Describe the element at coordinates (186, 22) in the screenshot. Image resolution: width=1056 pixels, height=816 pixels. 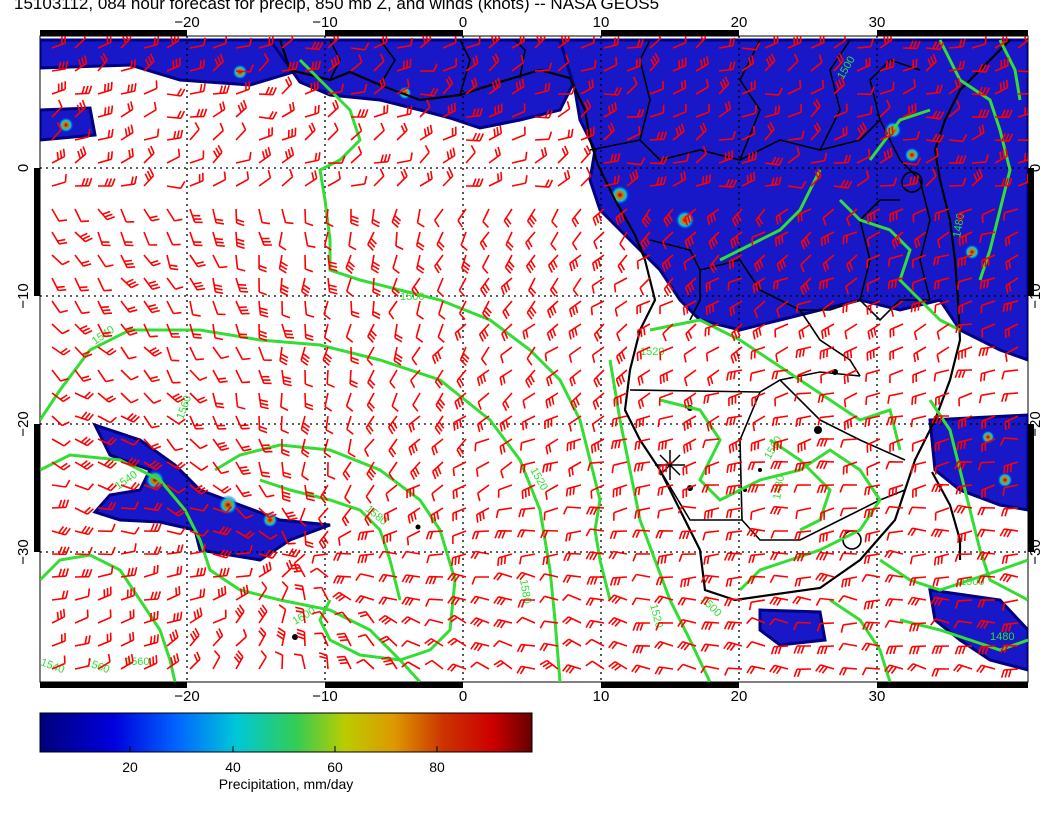
I see `svg-text: −20` at that location.